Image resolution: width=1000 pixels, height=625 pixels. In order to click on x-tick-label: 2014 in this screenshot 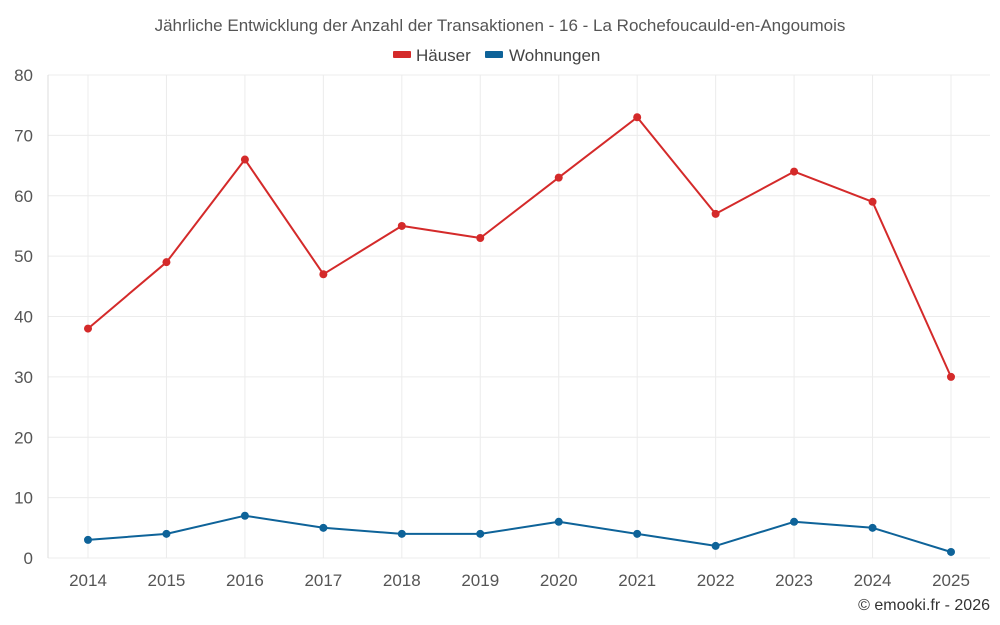, I will do `click(88, 580)`.